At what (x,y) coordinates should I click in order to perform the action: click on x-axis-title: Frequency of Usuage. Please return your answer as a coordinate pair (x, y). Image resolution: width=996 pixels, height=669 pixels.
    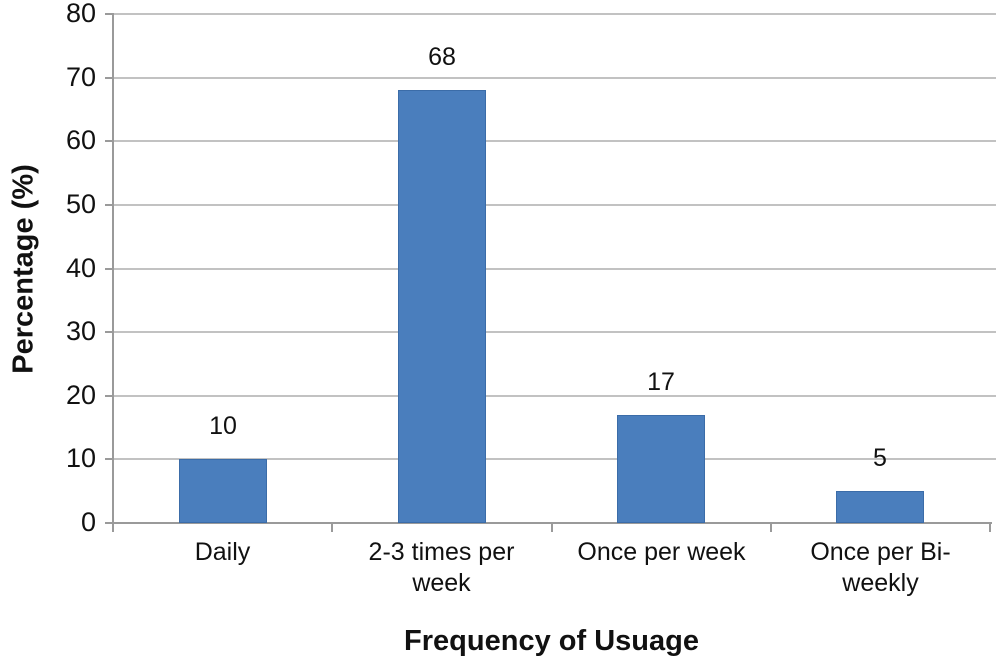
    Looking at the image, I should click on (551, 641).